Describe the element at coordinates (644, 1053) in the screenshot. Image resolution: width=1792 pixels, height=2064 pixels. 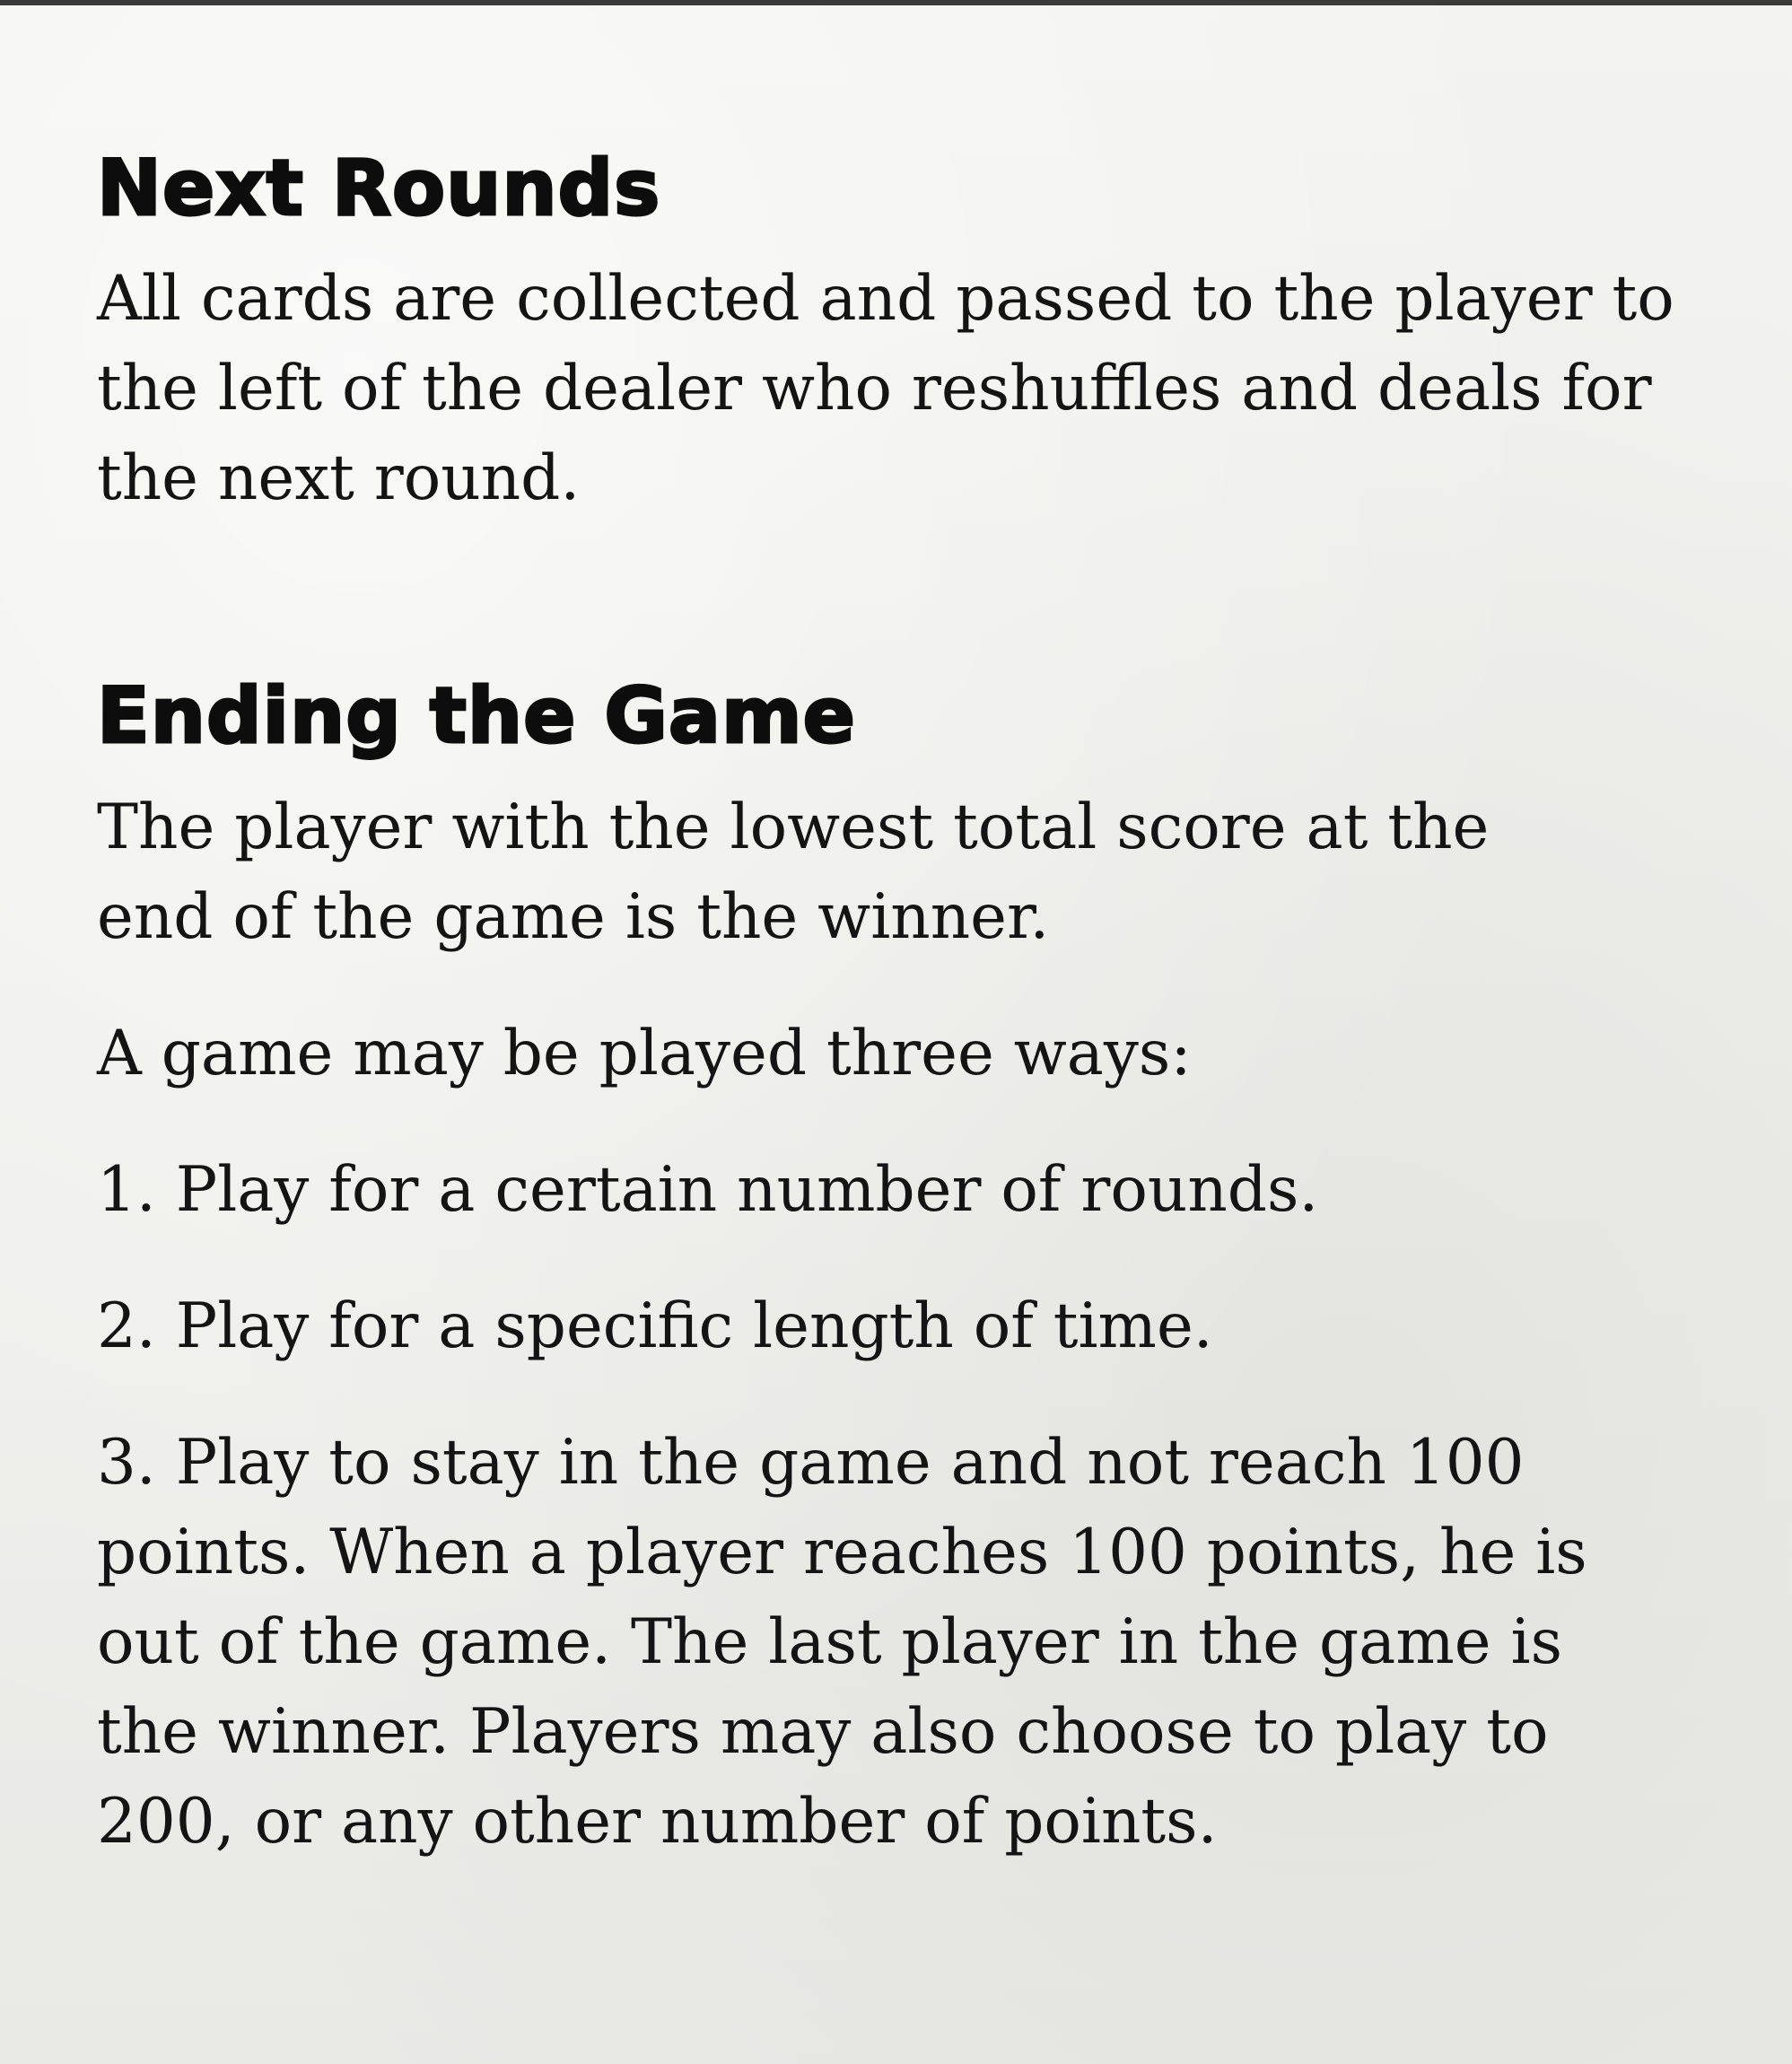
I see `paragraph-ways-intro: A game may be played three ways:` at that location.